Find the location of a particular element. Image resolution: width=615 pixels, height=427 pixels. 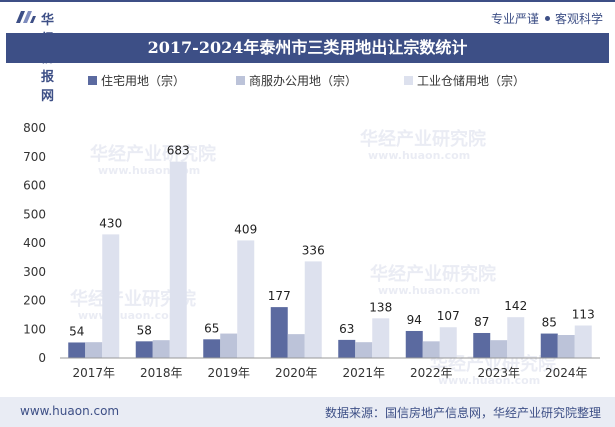

y-tick-label: 0 is located at coordinates (42, 358).